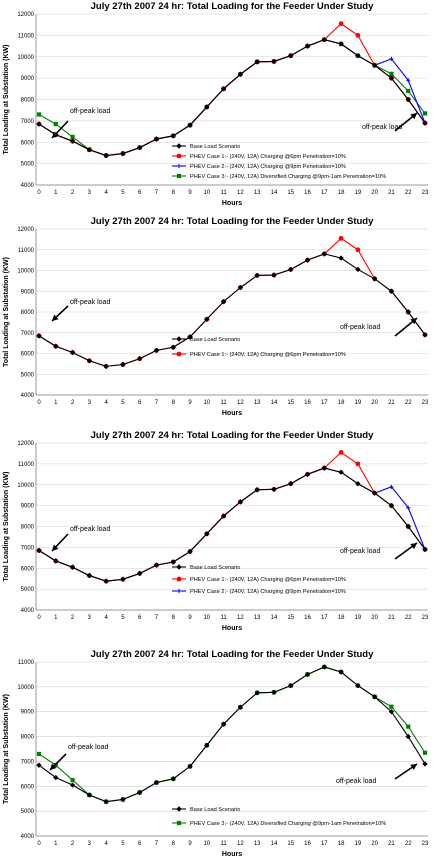  I want to click on y-tick-label: 6000, so click(28, 355).